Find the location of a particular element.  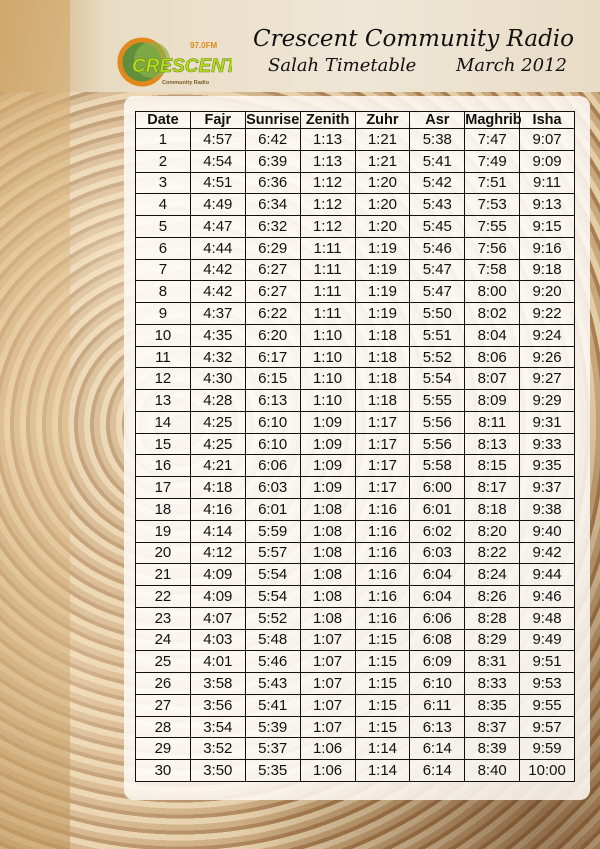

cell-asr: 6:09 is located at coordinates (437, 662).